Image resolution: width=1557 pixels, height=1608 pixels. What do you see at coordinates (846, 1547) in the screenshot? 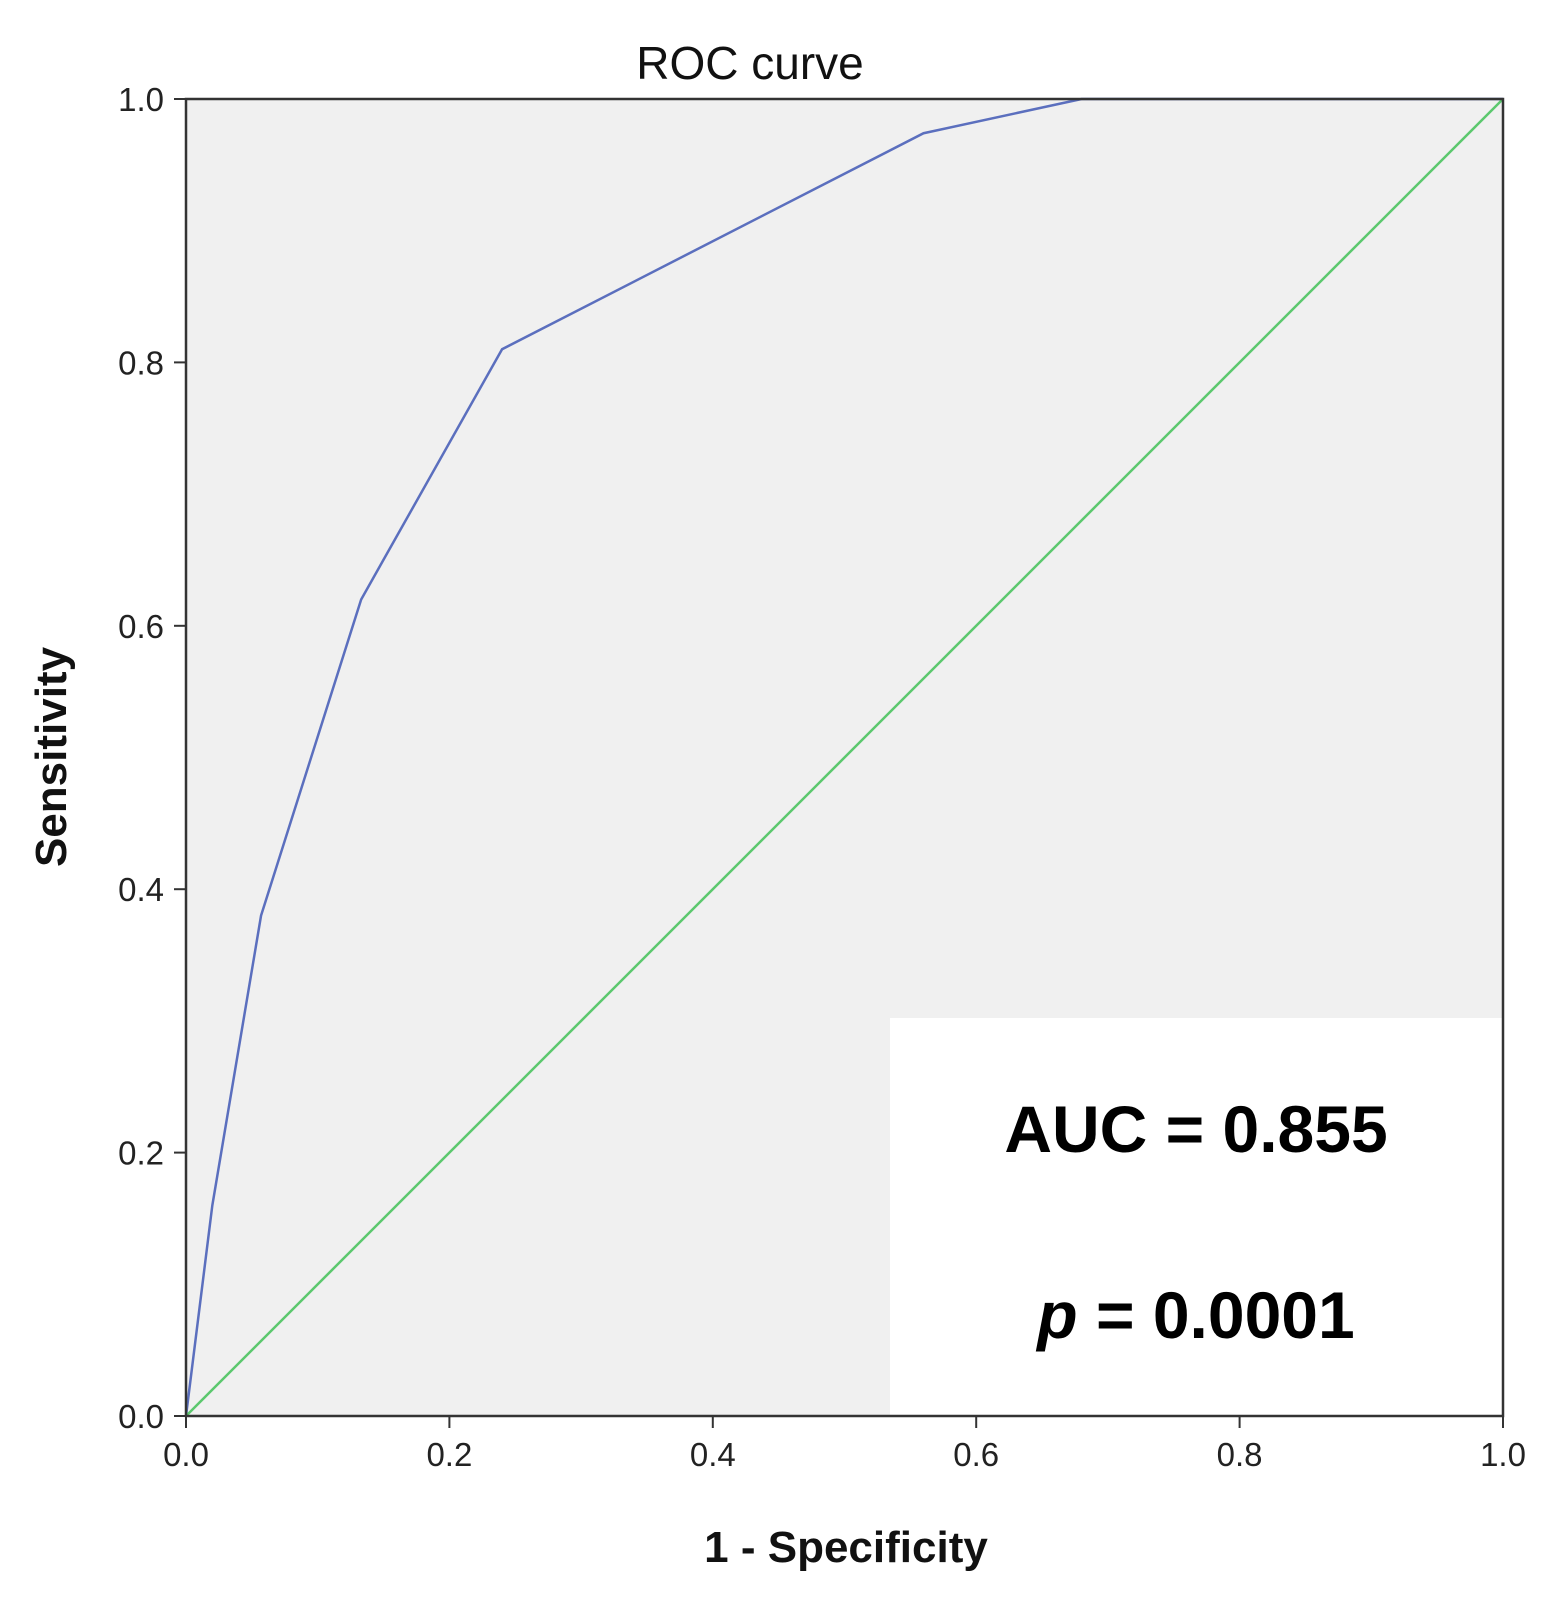
I see `x-axis-label: 1 - Specificity` at bounding box center [846, 1547].